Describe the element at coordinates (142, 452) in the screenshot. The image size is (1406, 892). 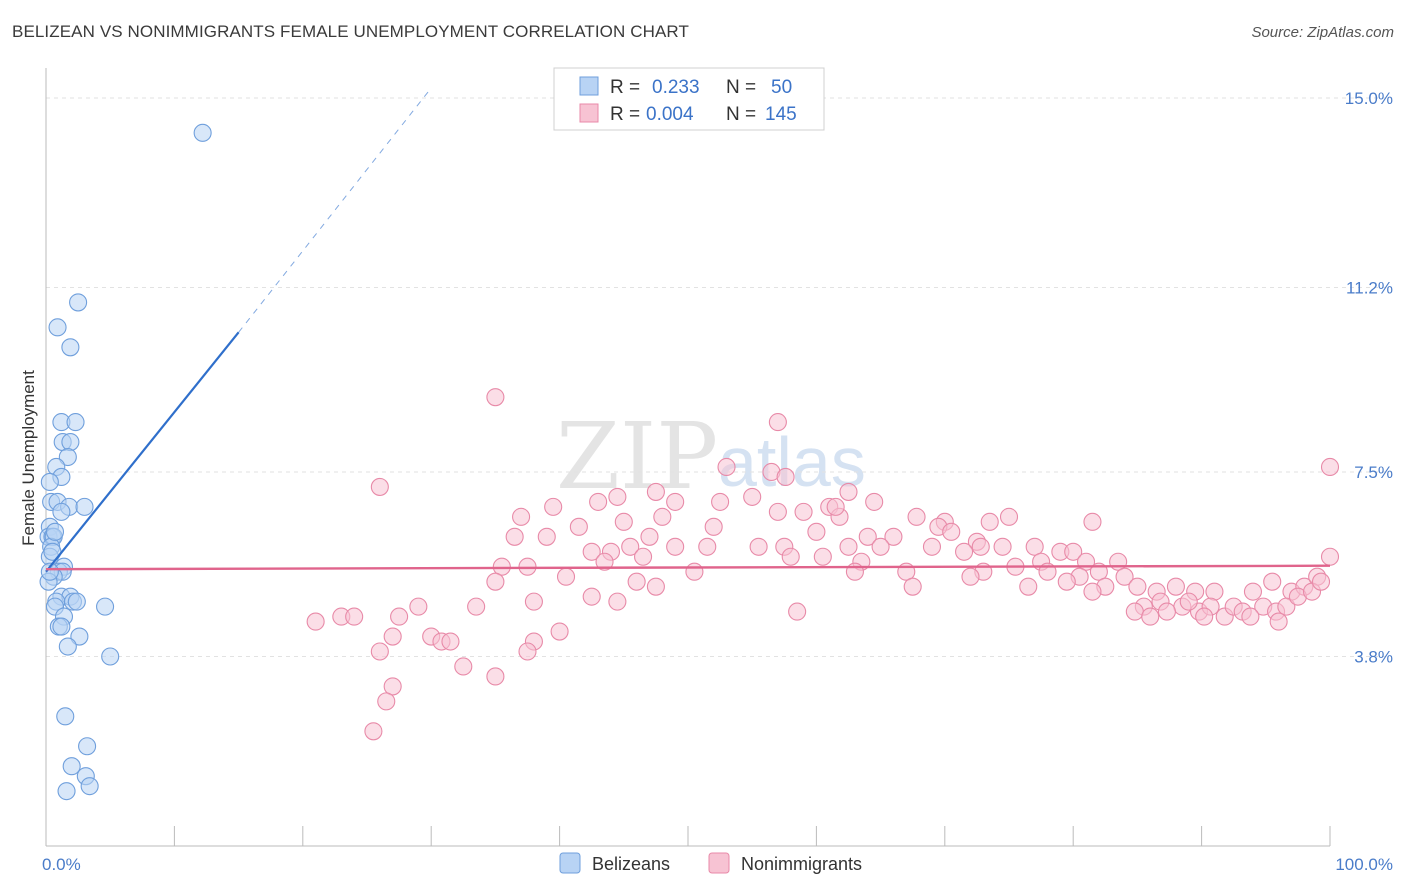
I see `belizean-trend-line` at that location.